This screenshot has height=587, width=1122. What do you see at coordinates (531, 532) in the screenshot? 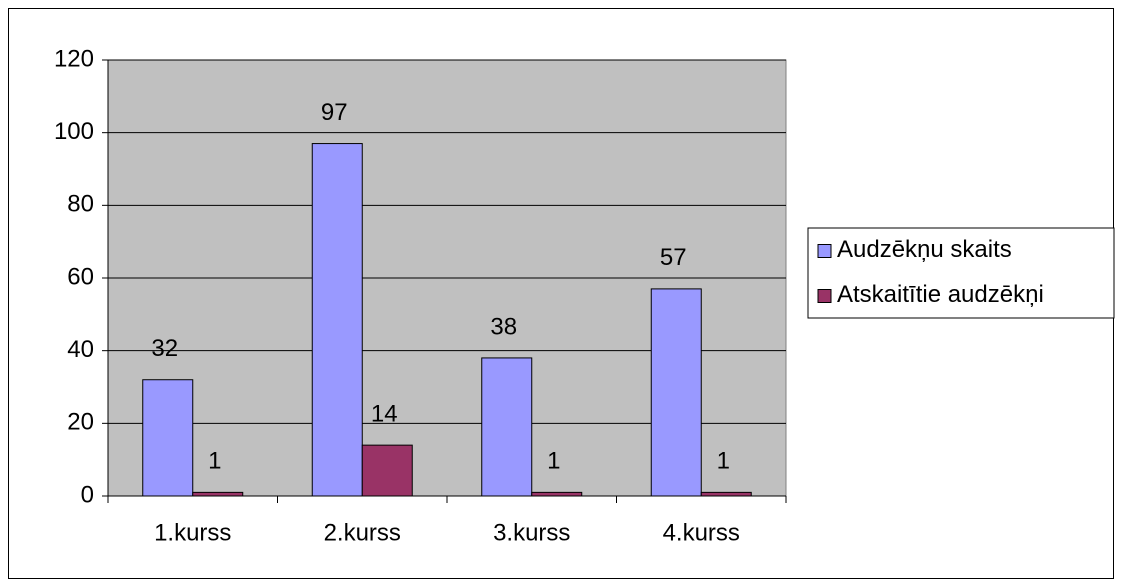
I see `x-tick-label: 3.kurss` at bounding box center [531, 532].